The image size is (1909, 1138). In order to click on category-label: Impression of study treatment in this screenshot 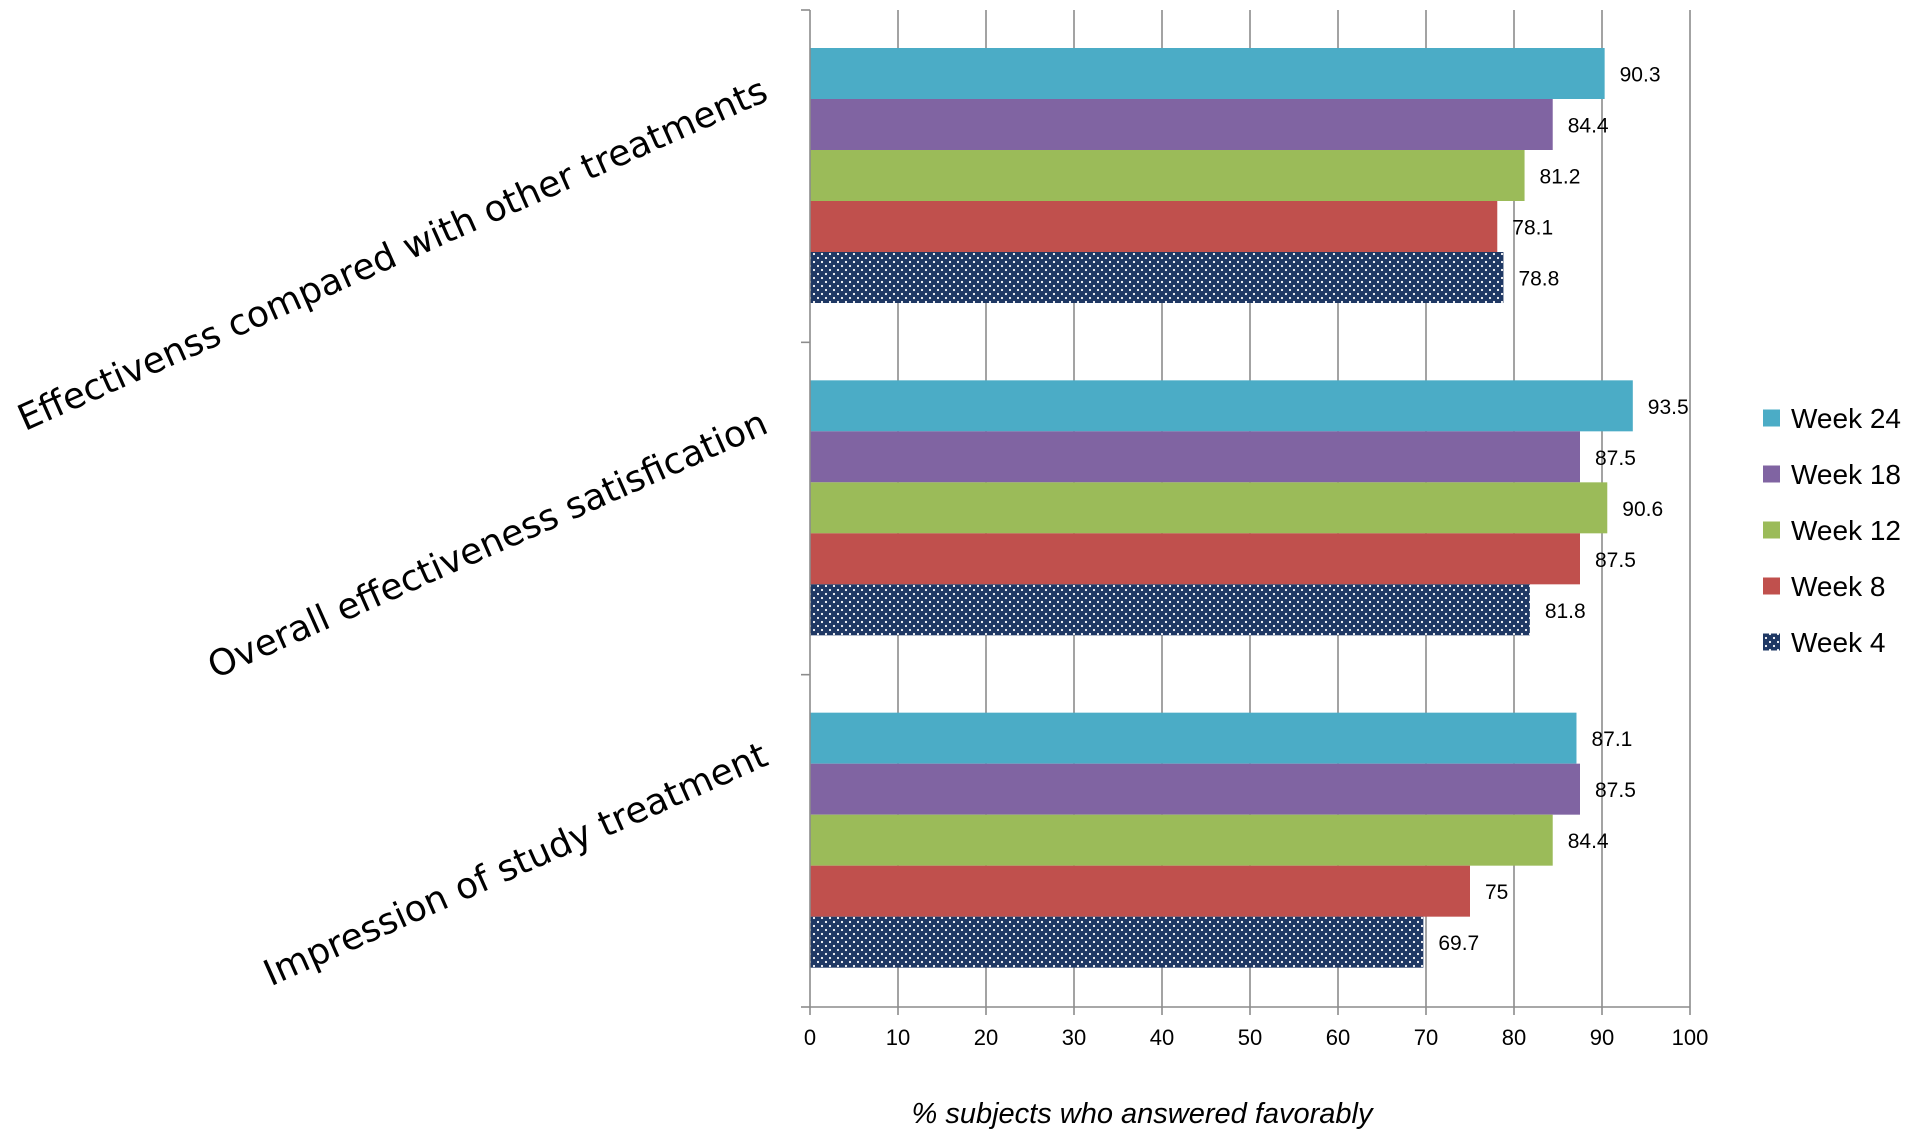, I will do `click(516, 865)`.